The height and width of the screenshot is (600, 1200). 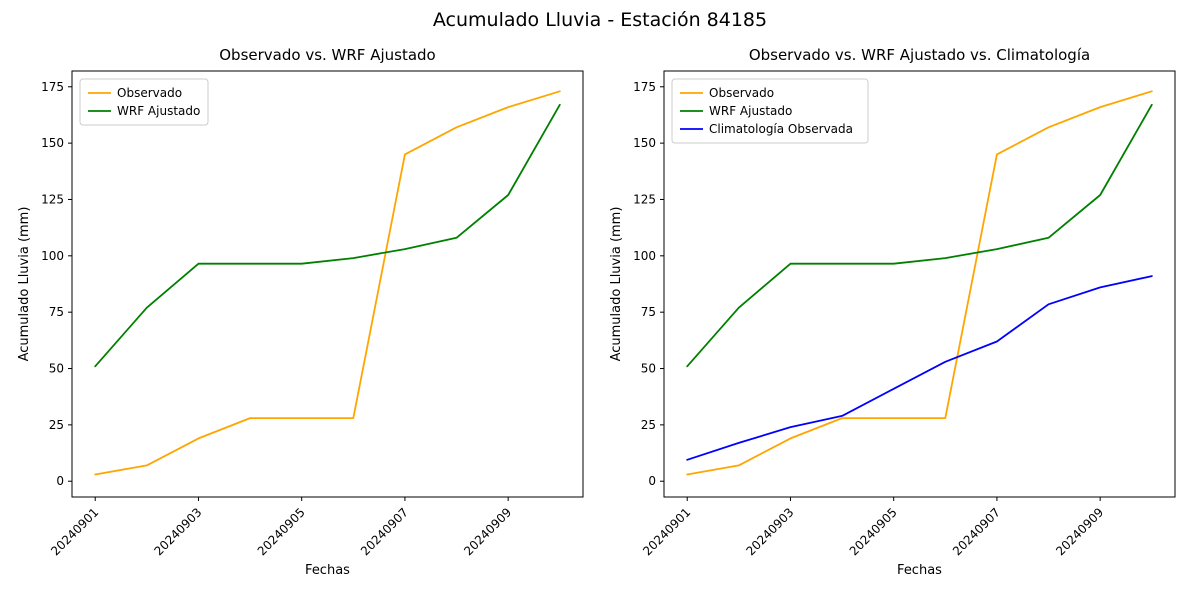 What do you see at coordinates (781, 129) in the screenshot?
I see `legend-label-climatolog-a-observada: Climatología Observada` at bounding box center [781, 129].